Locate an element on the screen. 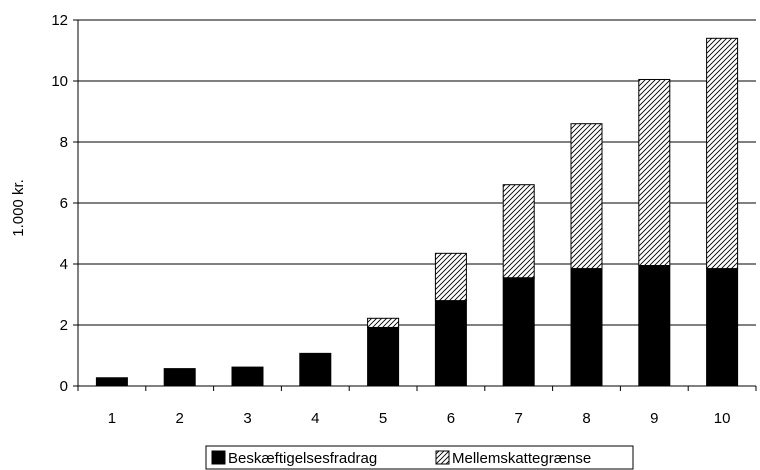  x-tick-label: 9 is located at coordinates (654, 418).